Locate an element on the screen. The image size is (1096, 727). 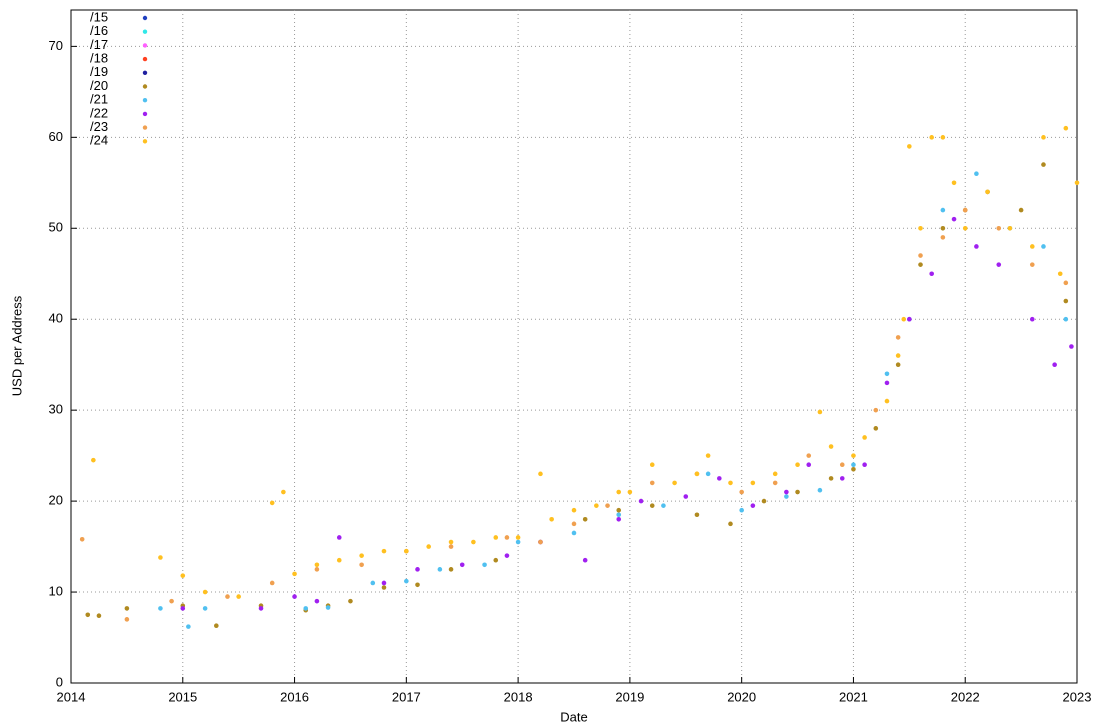
legend-label: /19 is located at coordinates (99, 71).